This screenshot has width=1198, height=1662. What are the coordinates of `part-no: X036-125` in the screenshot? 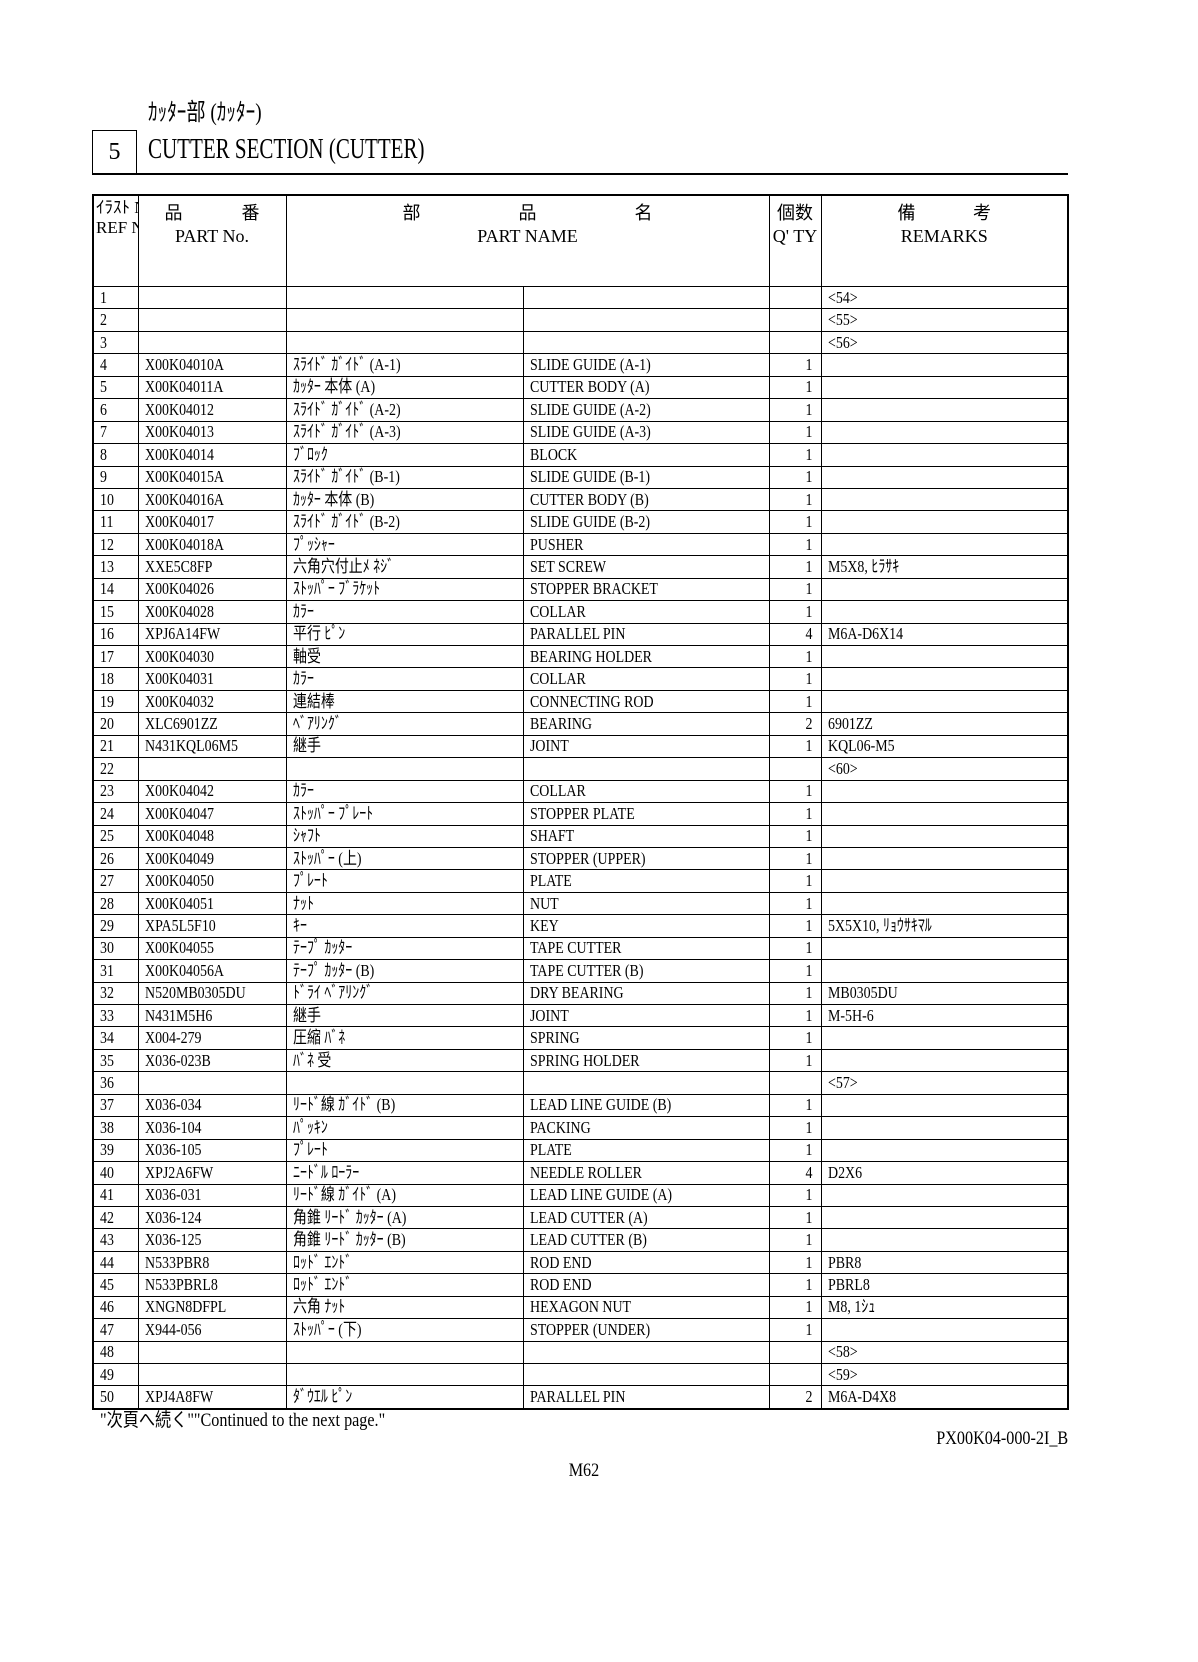 It's located at (212, 1240).